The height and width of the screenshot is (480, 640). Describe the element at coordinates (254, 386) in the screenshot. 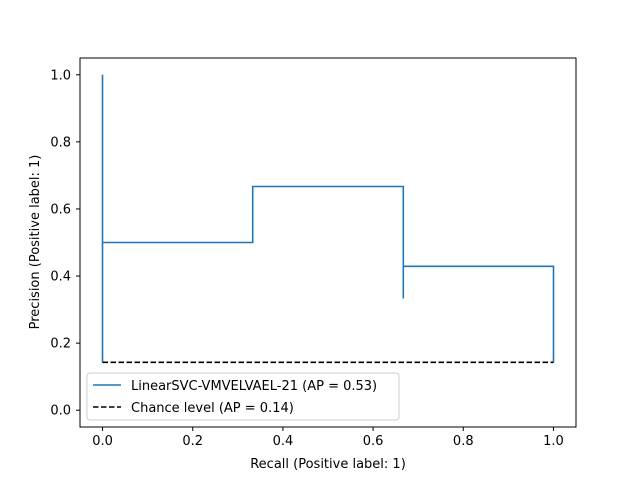

I see `legend-label-linearsvc: LinearSVC-VMVELVAEL-21 (AP = 0.53)` at that location.